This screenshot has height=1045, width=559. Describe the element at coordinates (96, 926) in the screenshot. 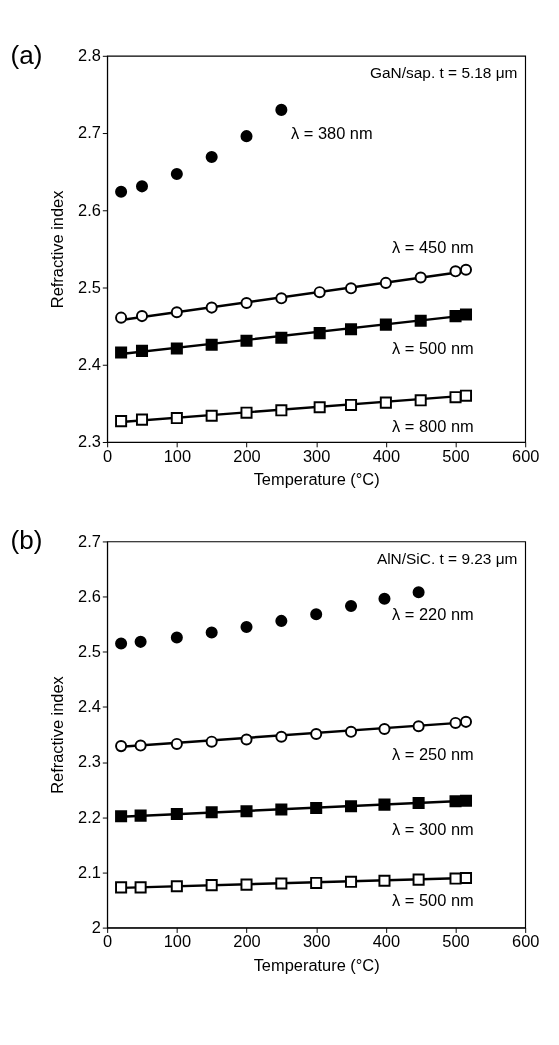

I see `y-tick-label: 2` at that location.